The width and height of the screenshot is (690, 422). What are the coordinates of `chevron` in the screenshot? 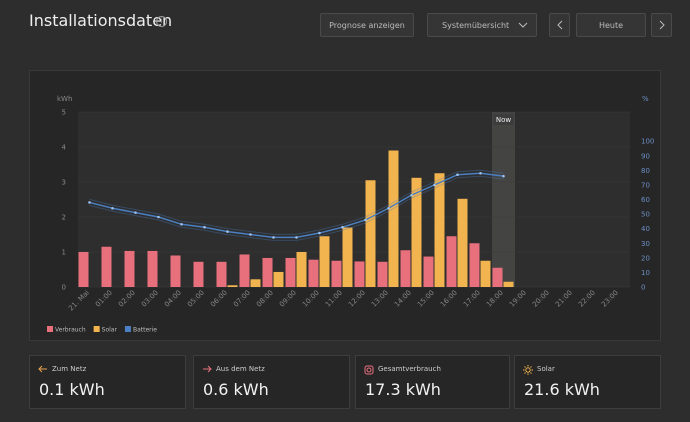 It's located at (523, 25).